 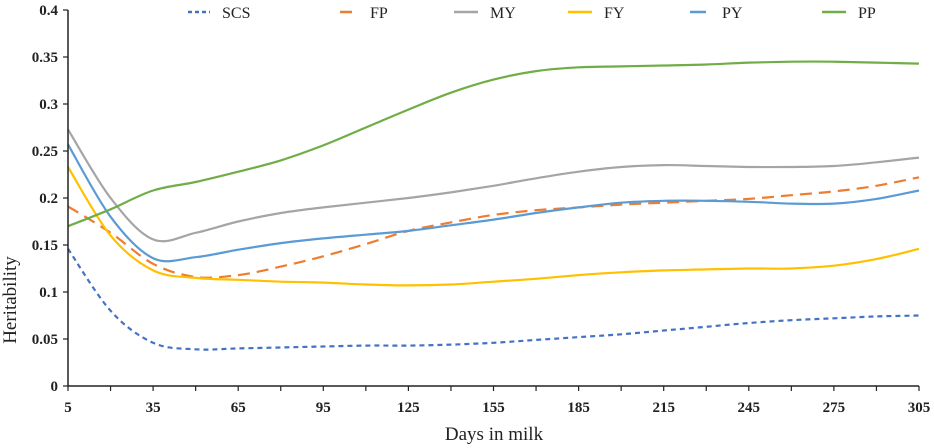 I want to click on x-tick-label: 305, so click(x=919, y=408).